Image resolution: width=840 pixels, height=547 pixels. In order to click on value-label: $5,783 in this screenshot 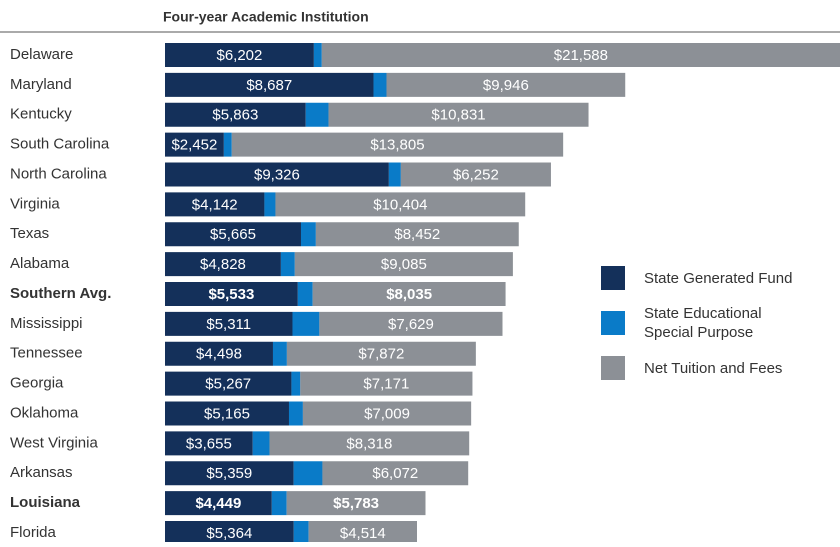, I will do `click(356, 503)`.